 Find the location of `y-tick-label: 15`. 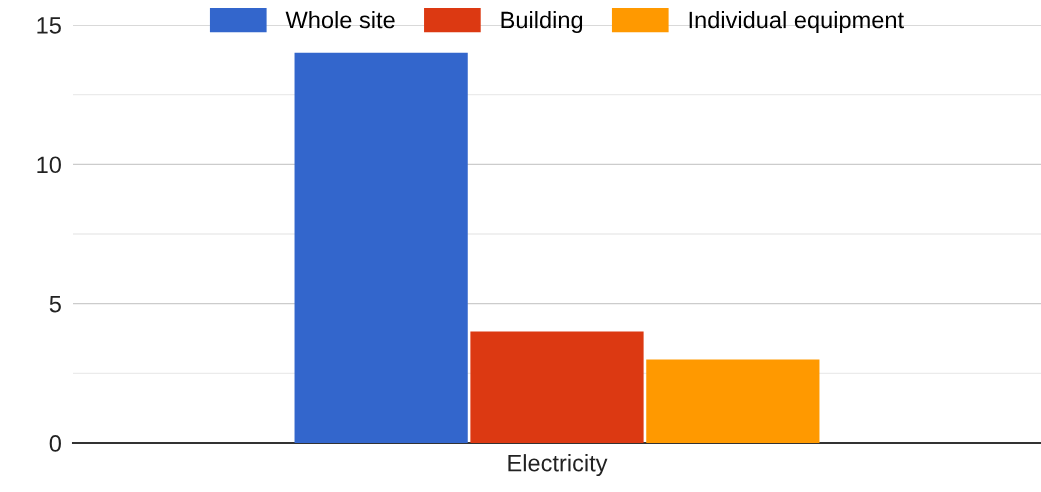

y-tick-label: 15 is located at coordinates (49, 25).